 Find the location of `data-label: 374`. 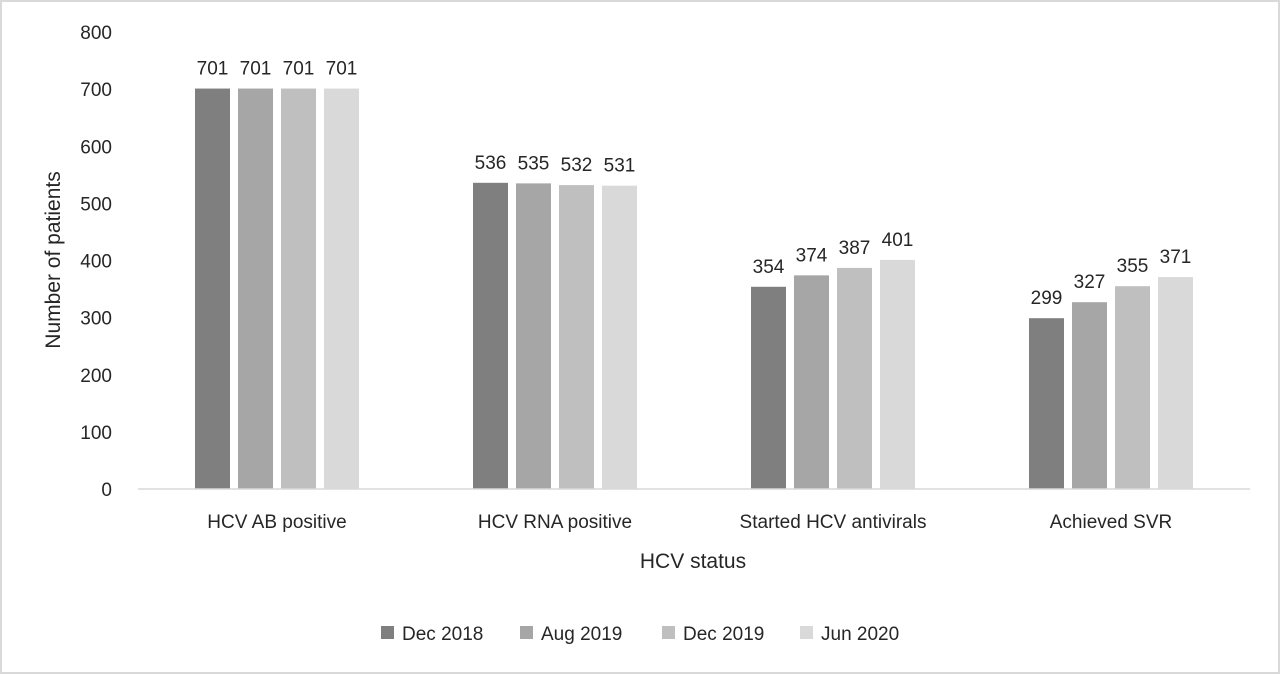

data-label: 374 is located at coordinates (812, 255).